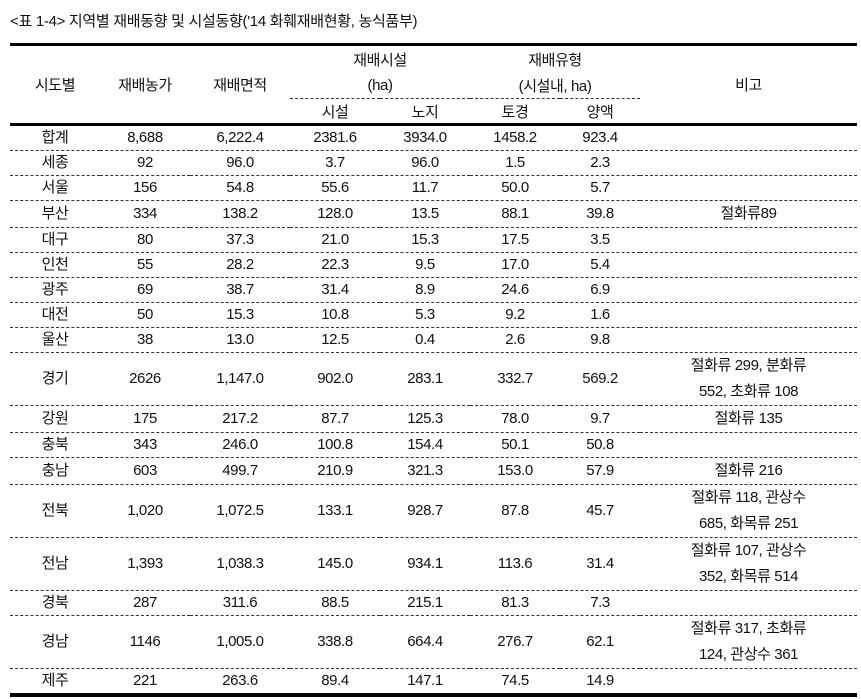 This screenshot has width=861, height=699. Describe the element at coordinates (515, 162) in the screenshot. I see `cell-soil: 1.5` at that location.